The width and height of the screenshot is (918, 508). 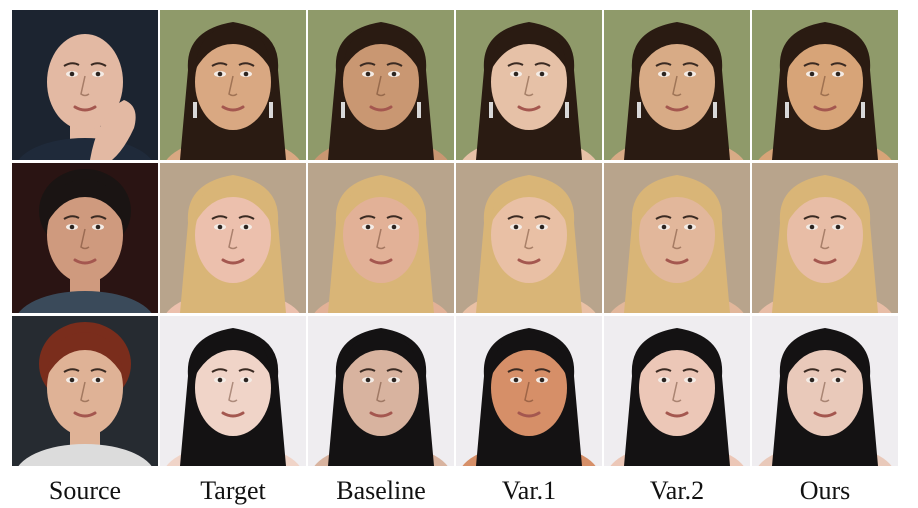 What do you see at coordinates (454, 491) in the screenshot?
I see `column-labels: Source Target Baseline Var.1 Var.2 Ours` at bounding box center [454, 491].